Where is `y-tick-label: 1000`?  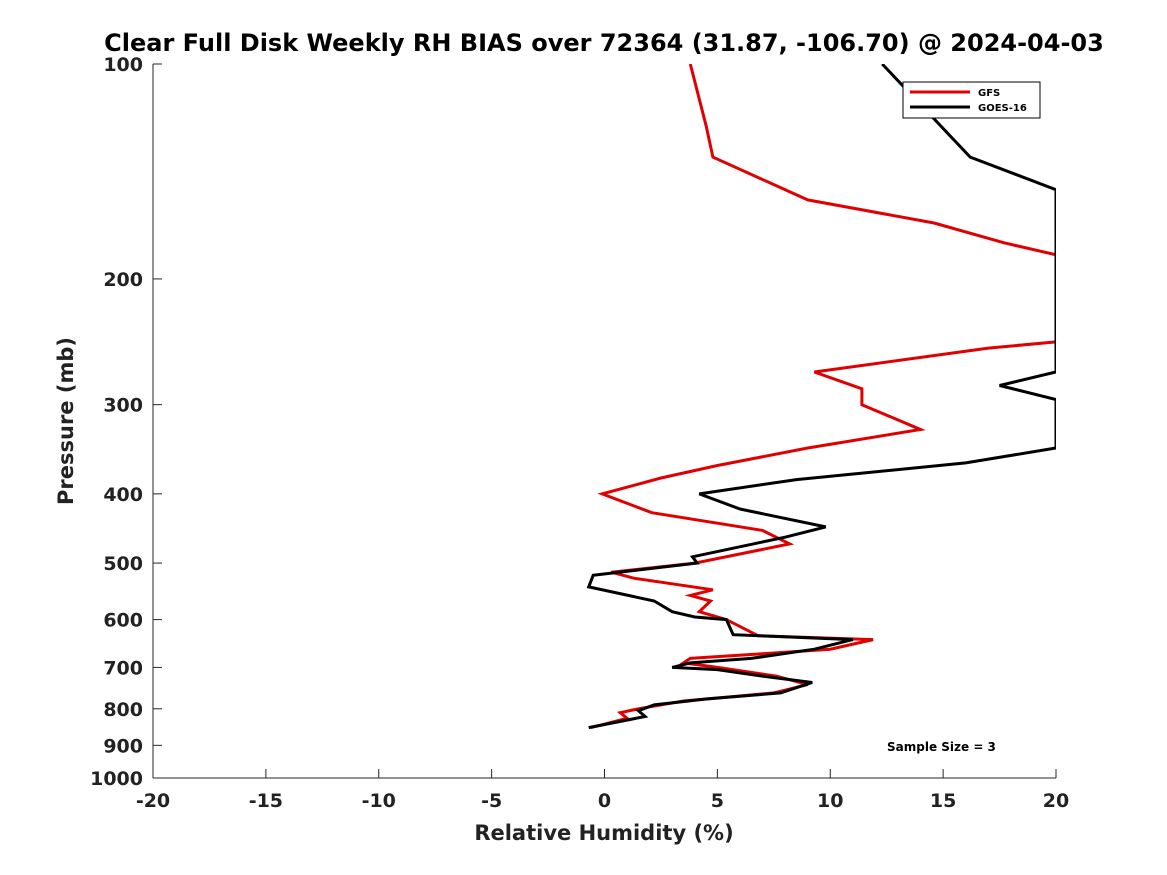
y-tick-label: 1000 is located at coordinates (116, 779).